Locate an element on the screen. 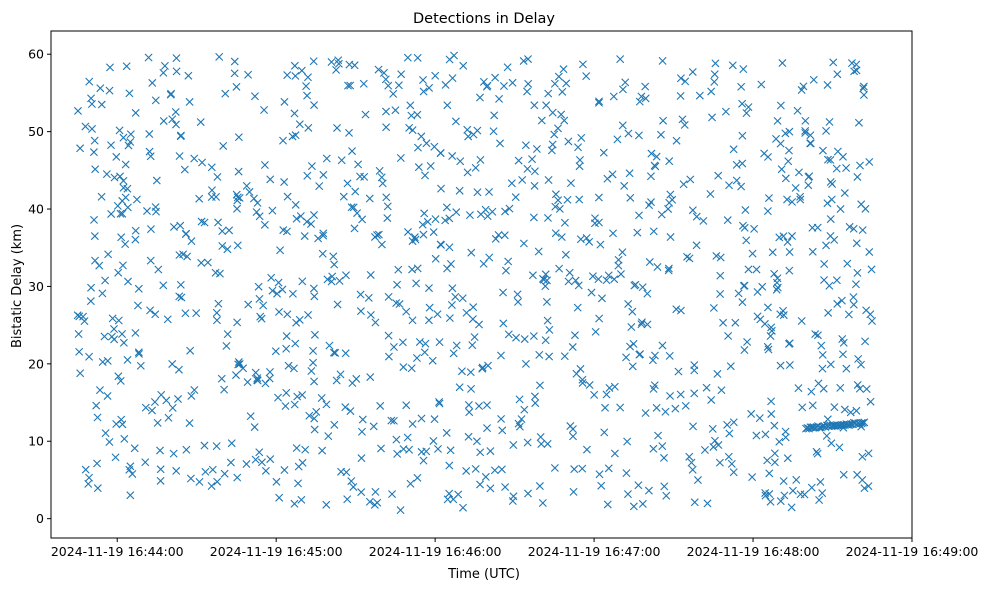  x-tick-label: 2024-11-19 16:48:00 is located at coordinates (753, 551).